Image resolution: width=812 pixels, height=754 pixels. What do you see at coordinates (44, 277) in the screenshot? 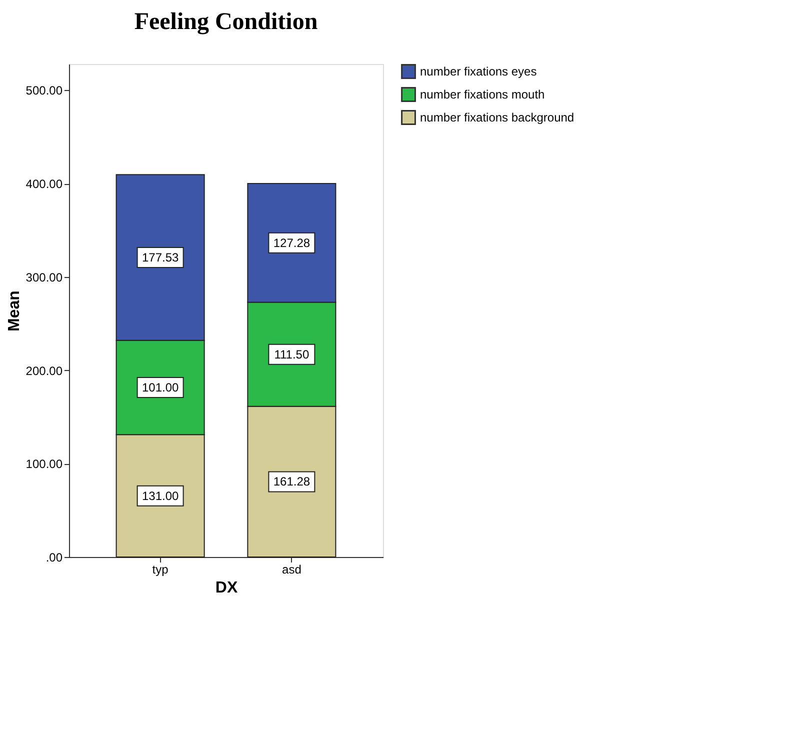
I see `y-tick-label: 300.00` at bounding box center [44, 277].